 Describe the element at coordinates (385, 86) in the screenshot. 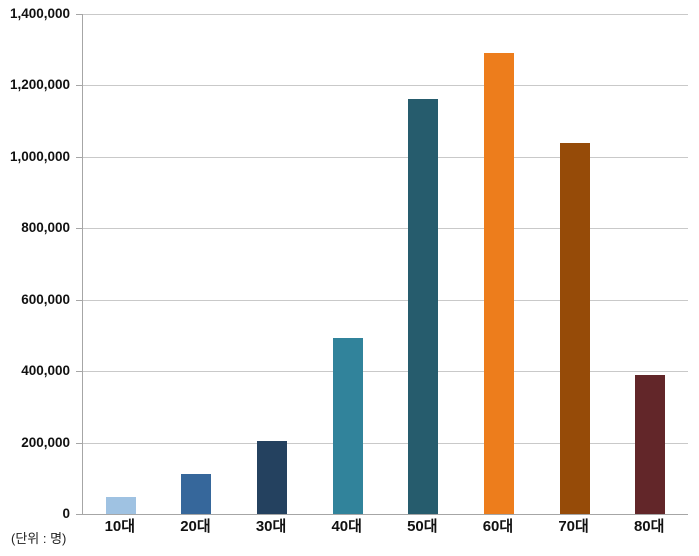

I see `gridline-1,200,000` at that location.